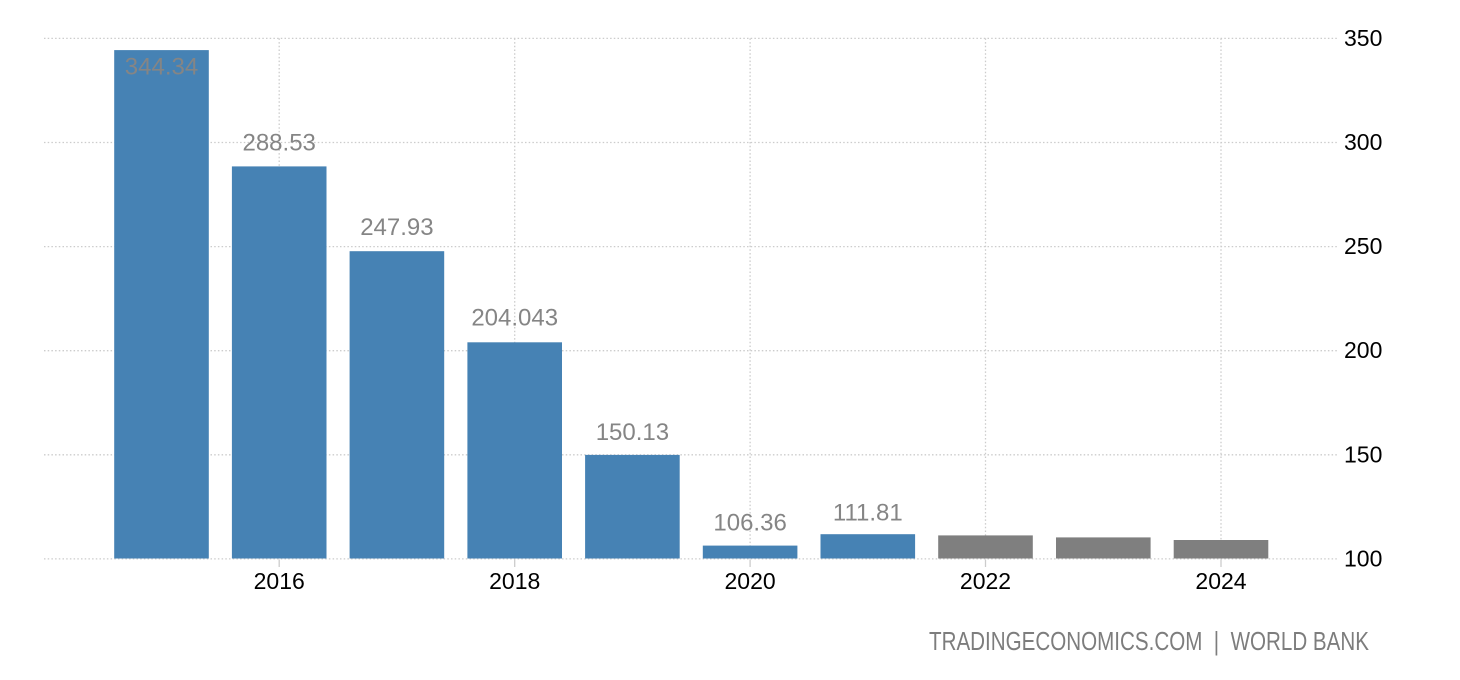  Describe the element at coordinates (750, 581) in the screenshot. I see `svg-text: 2020` at that location.